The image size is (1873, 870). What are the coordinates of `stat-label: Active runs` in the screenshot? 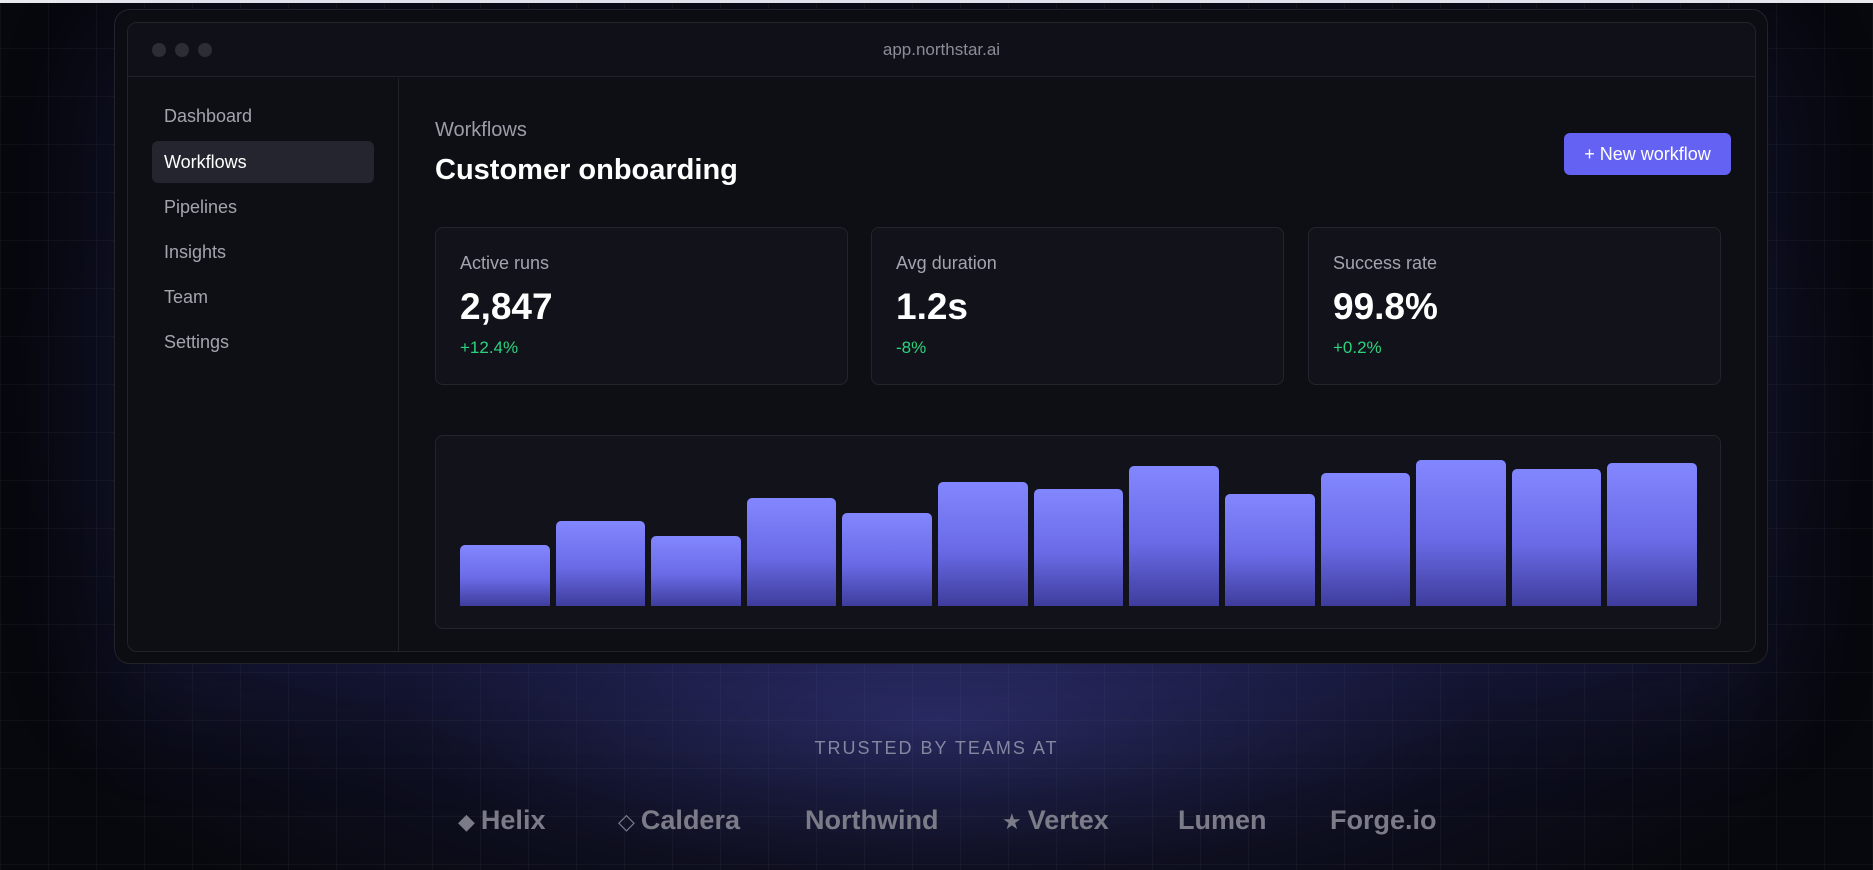 It's located at (505, 263).